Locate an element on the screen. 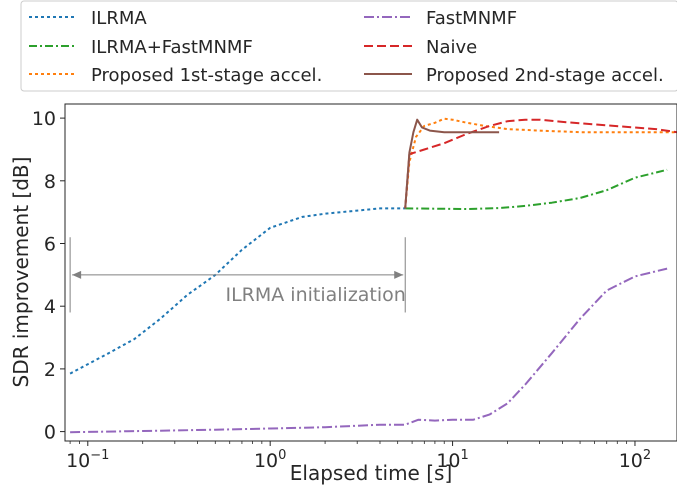 The height and width of the screenshot is (490, 677). annotation-arrowhead-left is located at coordinates (77, 274).